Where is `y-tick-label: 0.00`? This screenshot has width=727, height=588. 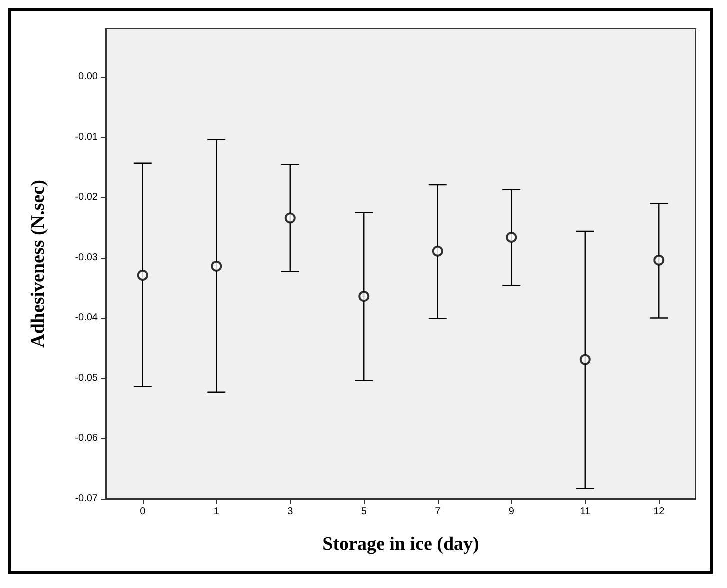 y-tick-label: 0.00 is located at coordinates (88, 77).